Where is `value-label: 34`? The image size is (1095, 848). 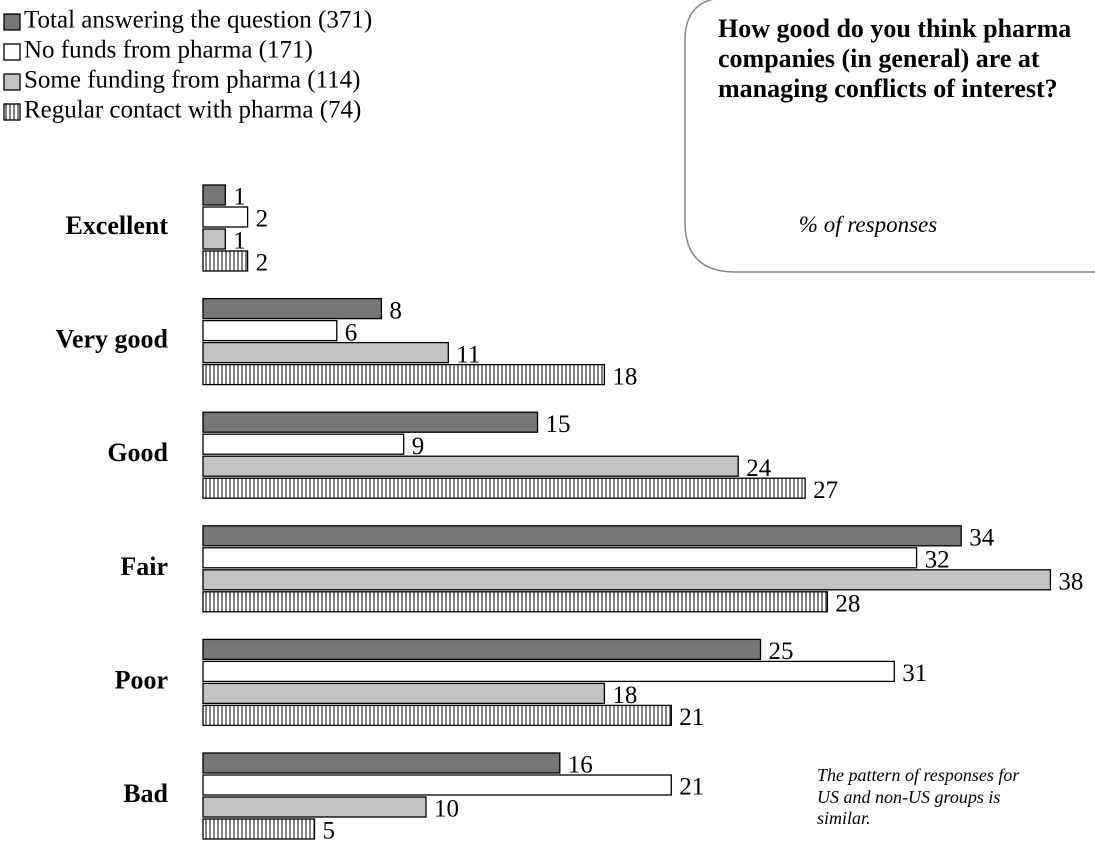 value-label: 34 is located at coordinates (982, 538).